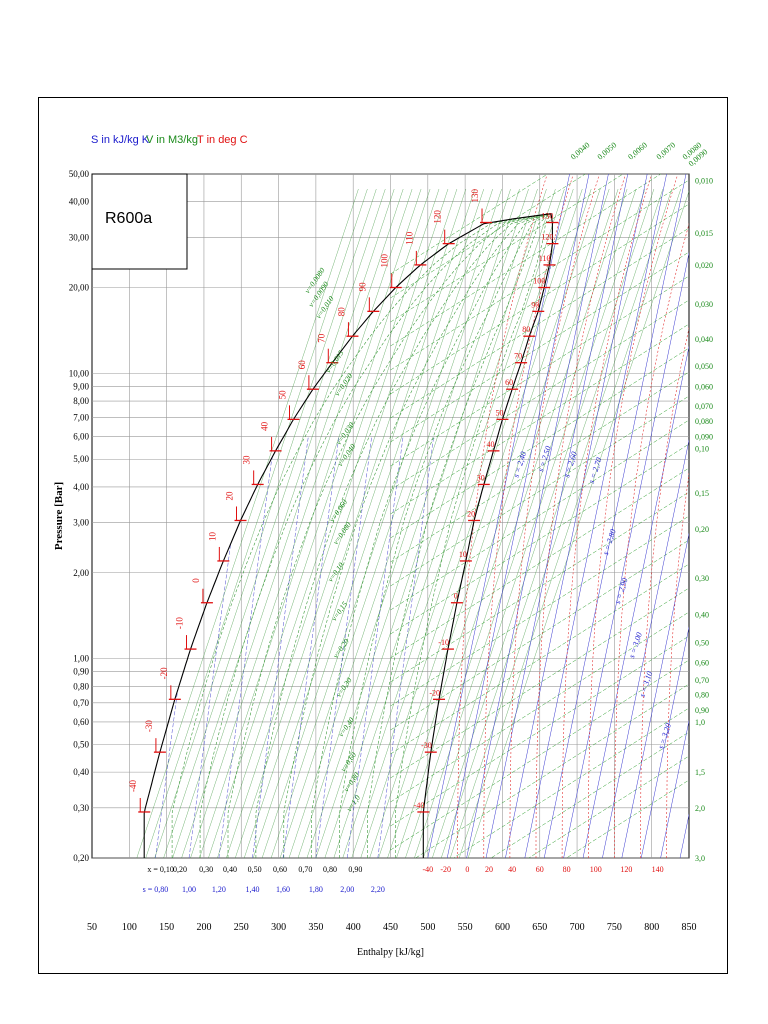 The image size is (768, 1024). Describe the element at coordinates (81, 487) in the screenshot. I see `y-tick-label: 4,00` at that location.